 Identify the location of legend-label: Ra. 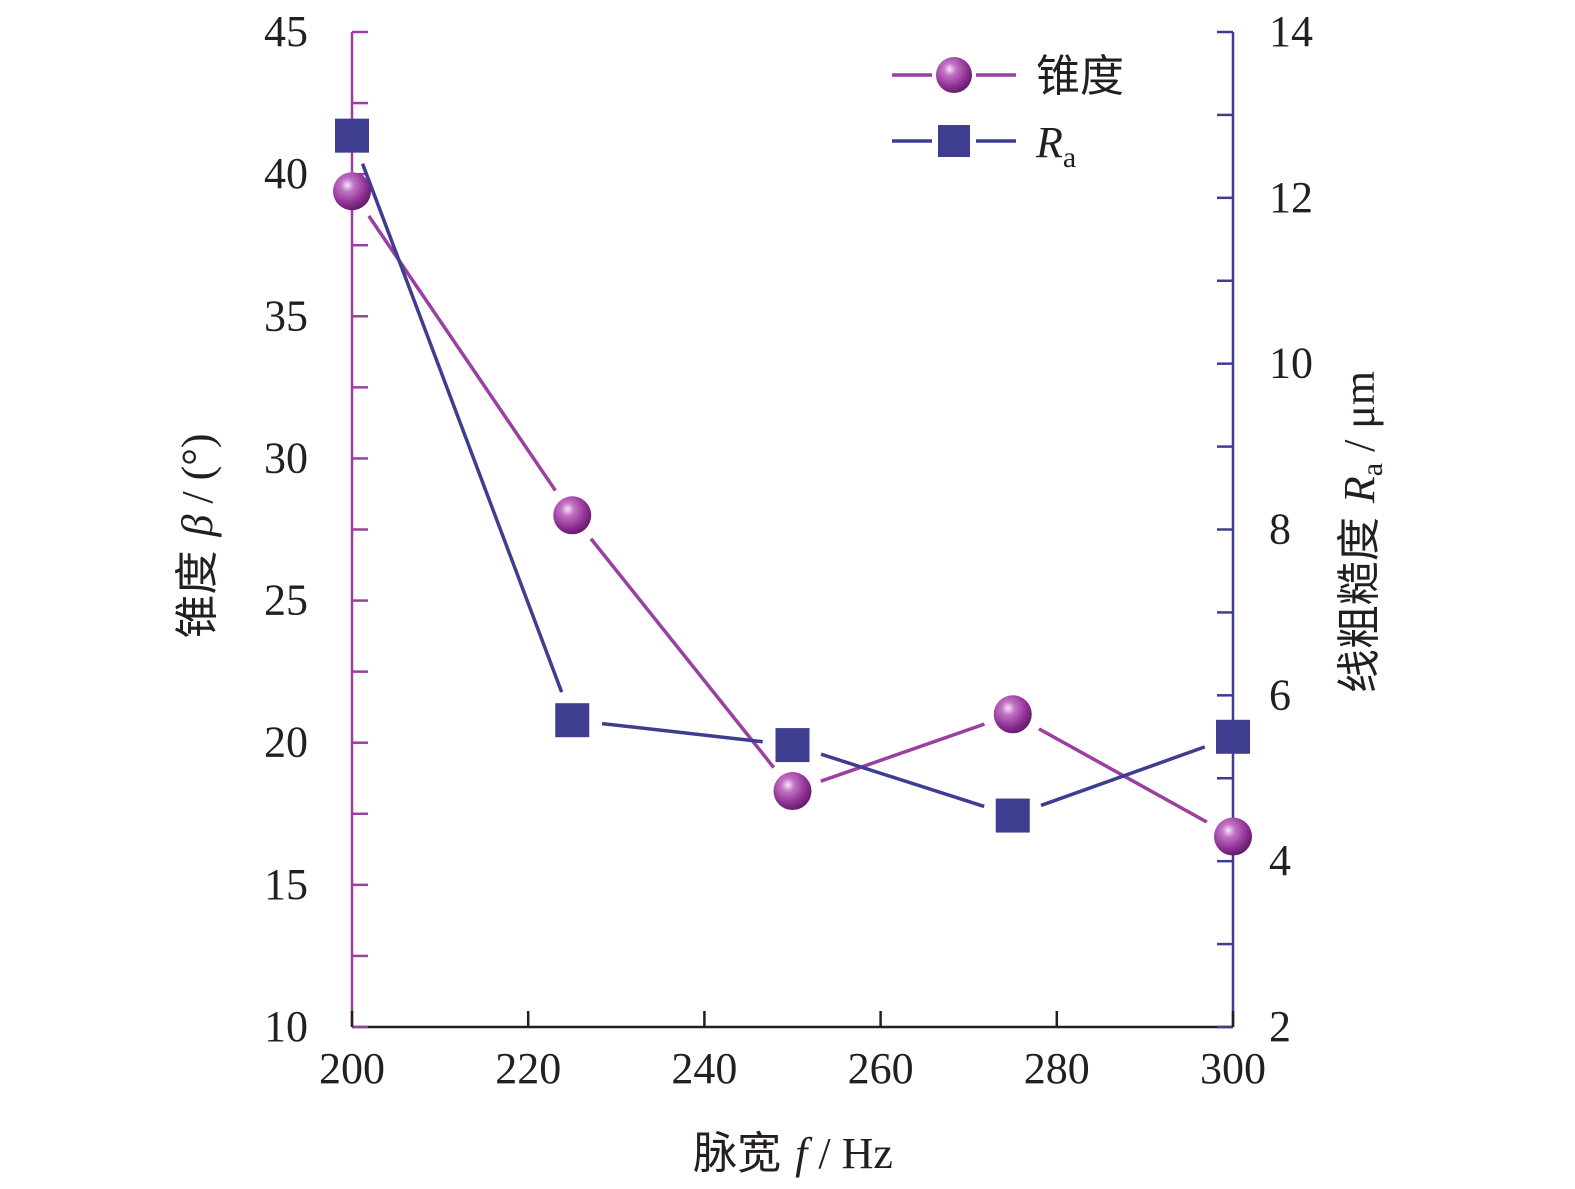
(1055, 146).